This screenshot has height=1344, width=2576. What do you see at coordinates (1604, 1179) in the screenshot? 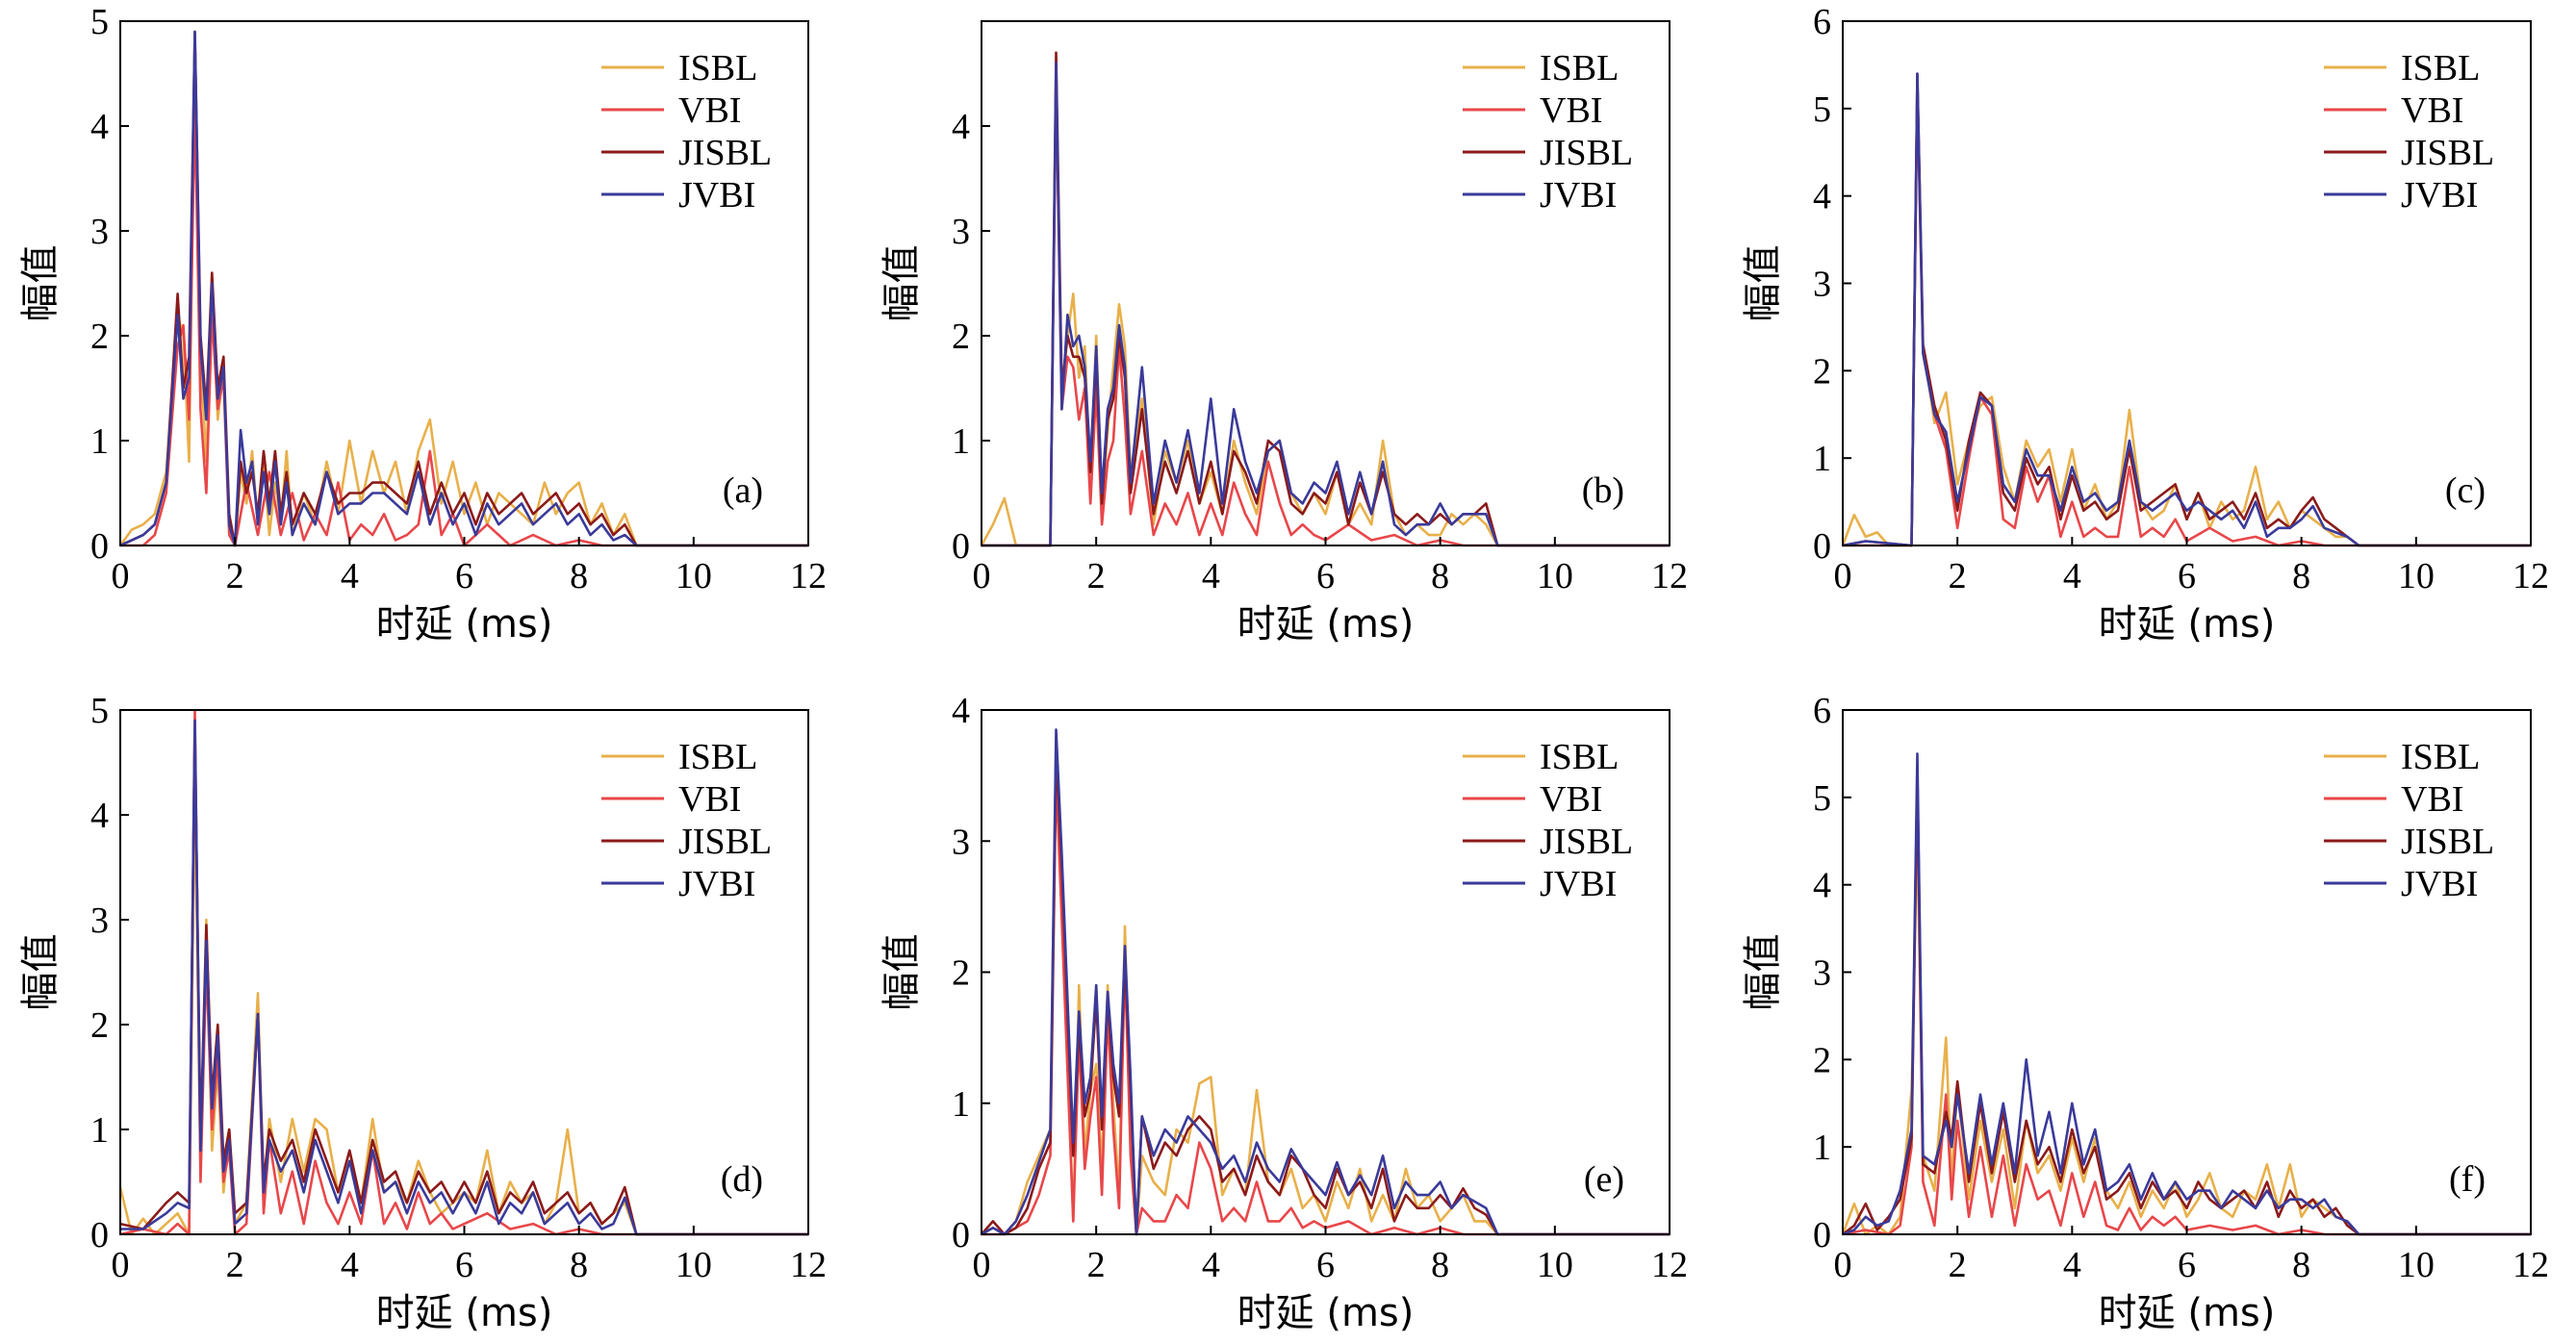
I see `panel-label: (e)` at bounding box center [1604, 1179].